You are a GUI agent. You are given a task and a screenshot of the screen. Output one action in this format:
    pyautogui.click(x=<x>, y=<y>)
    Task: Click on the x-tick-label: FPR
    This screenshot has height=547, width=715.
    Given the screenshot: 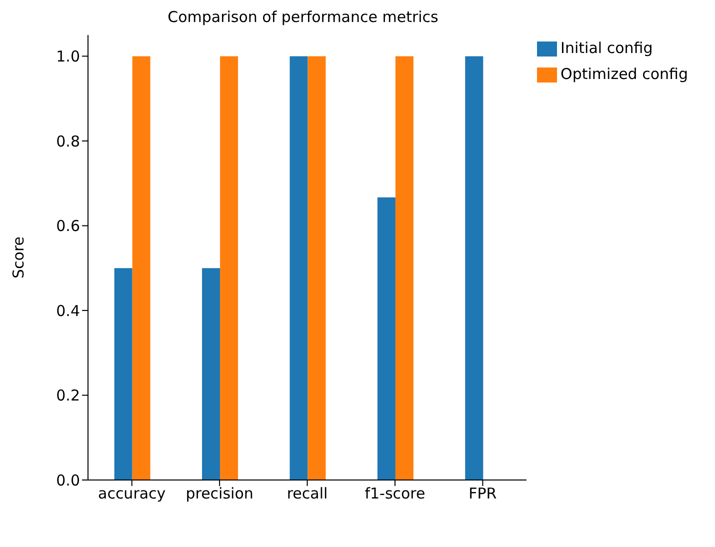 What is the action you would take?
    pyautogui.click(x=482, y=493)
    